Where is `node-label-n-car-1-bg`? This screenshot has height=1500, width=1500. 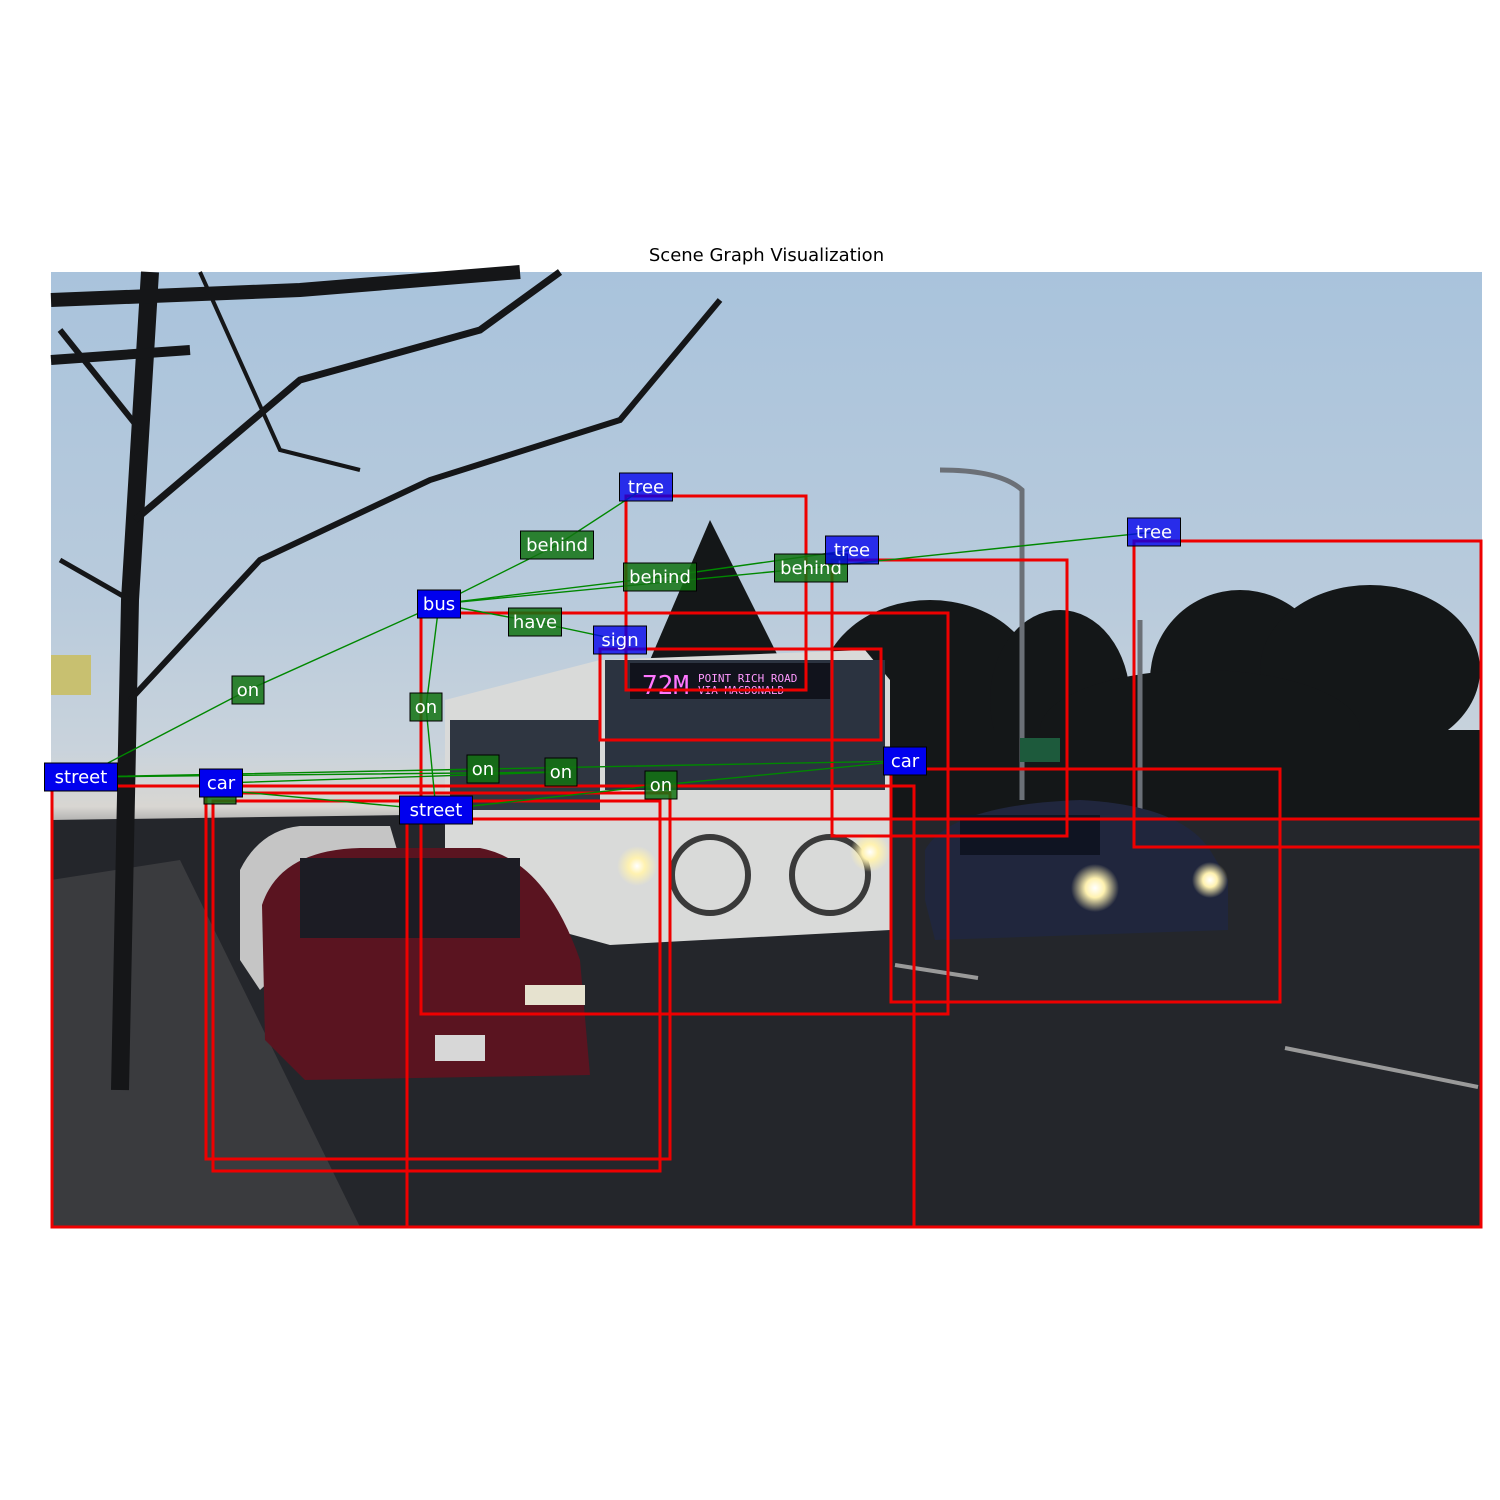 node-label-n-car-1-bg is located at coordinates (905, 761).